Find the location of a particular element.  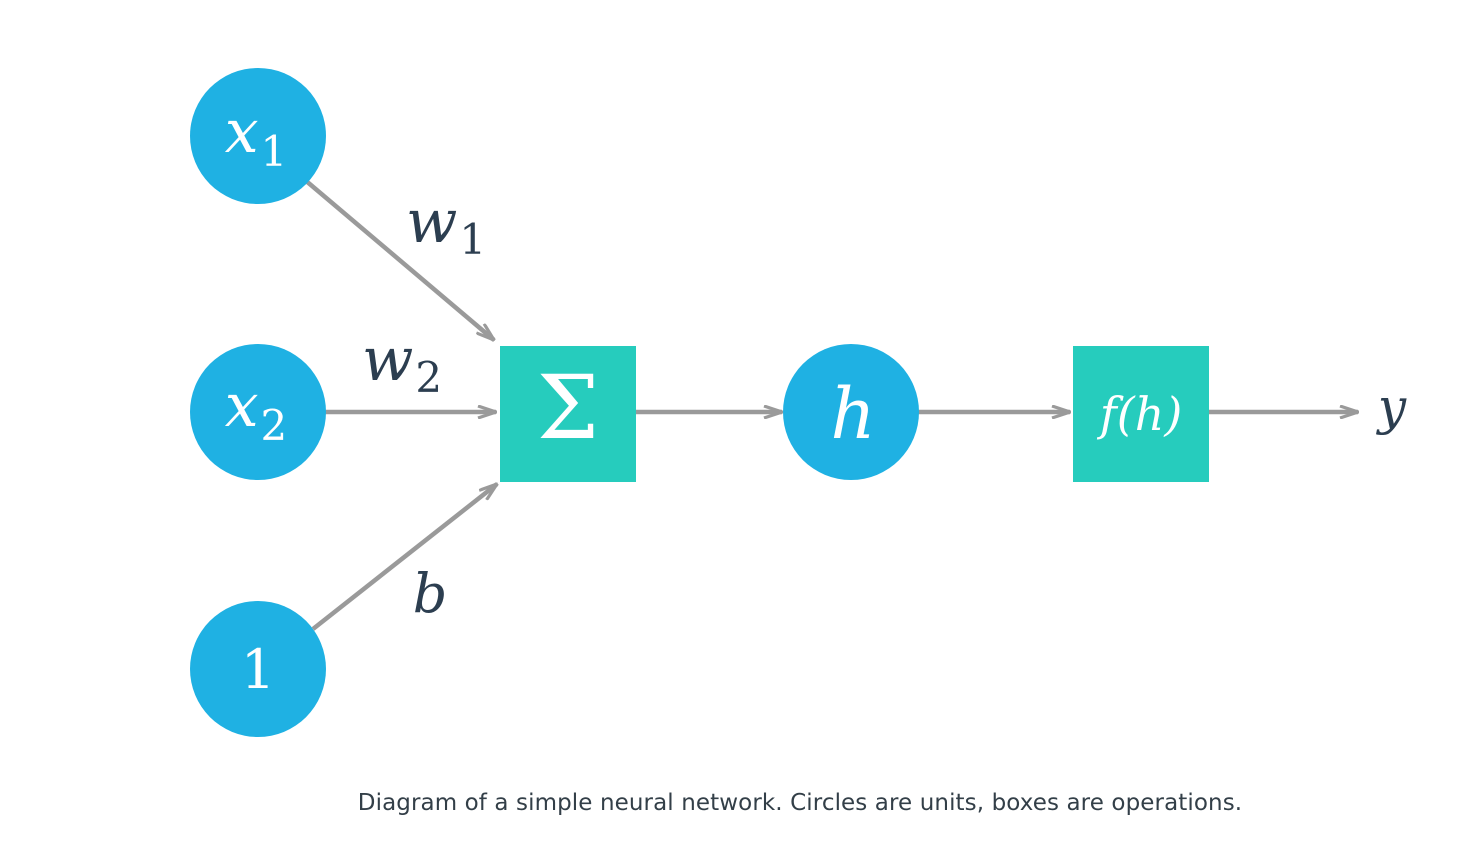

unit-h-circle is located at coordinates (851, 412).